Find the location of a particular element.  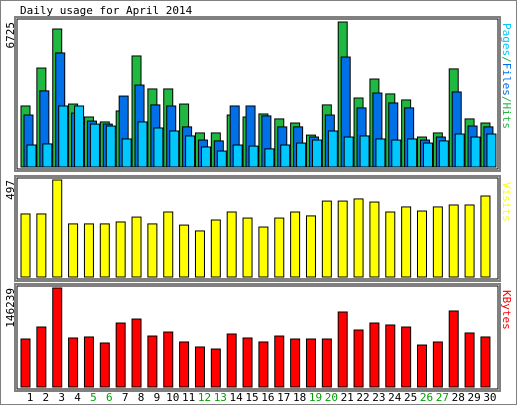

x-tick-label: 21 is located at coordinates (347, 397).